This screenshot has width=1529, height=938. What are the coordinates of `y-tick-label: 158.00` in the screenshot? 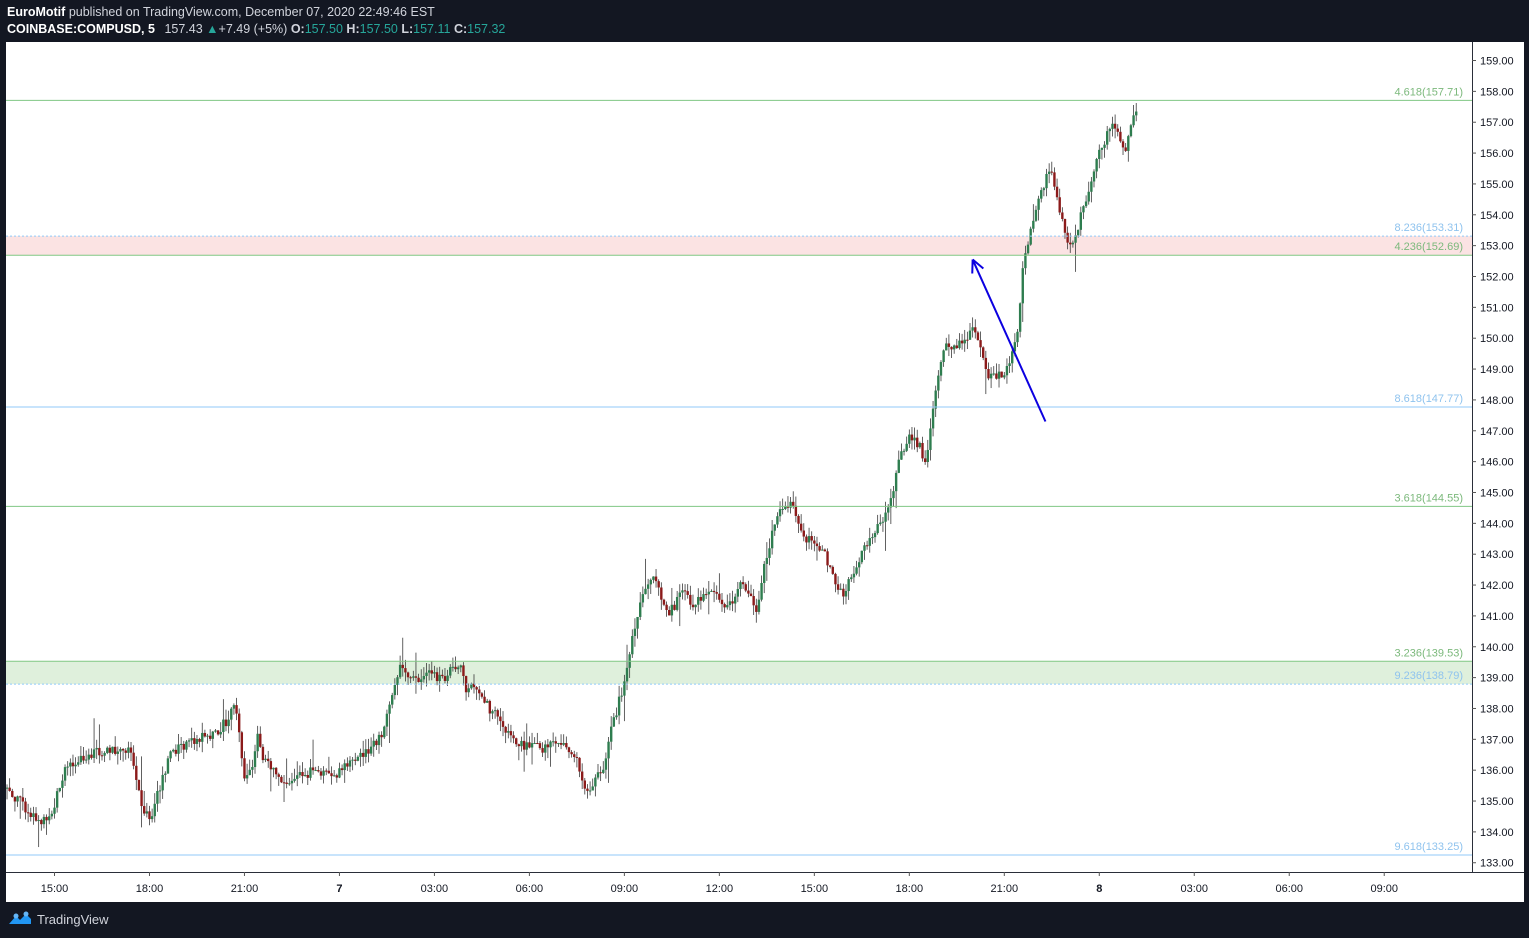 It's located at (1497, 92).